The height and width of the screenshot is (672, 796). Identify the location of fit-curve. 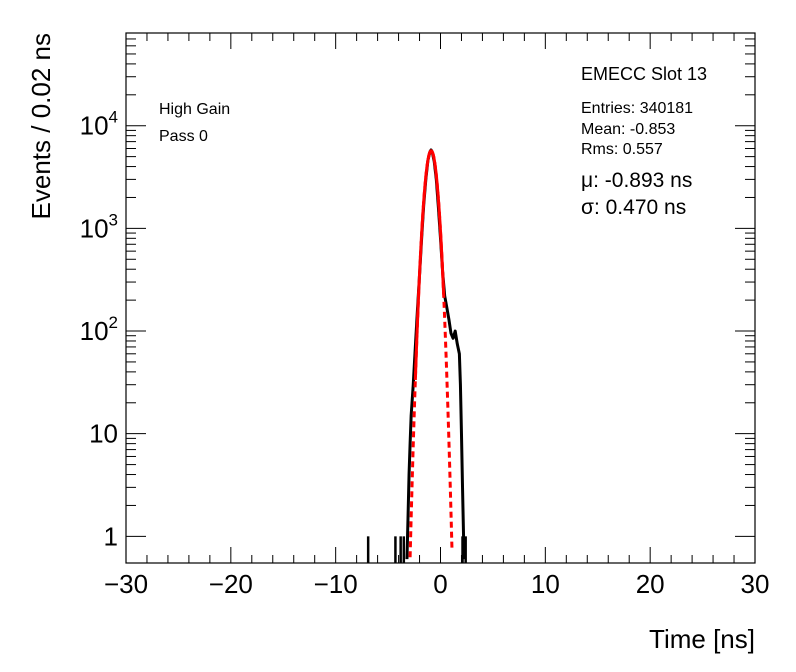
(429, 264).